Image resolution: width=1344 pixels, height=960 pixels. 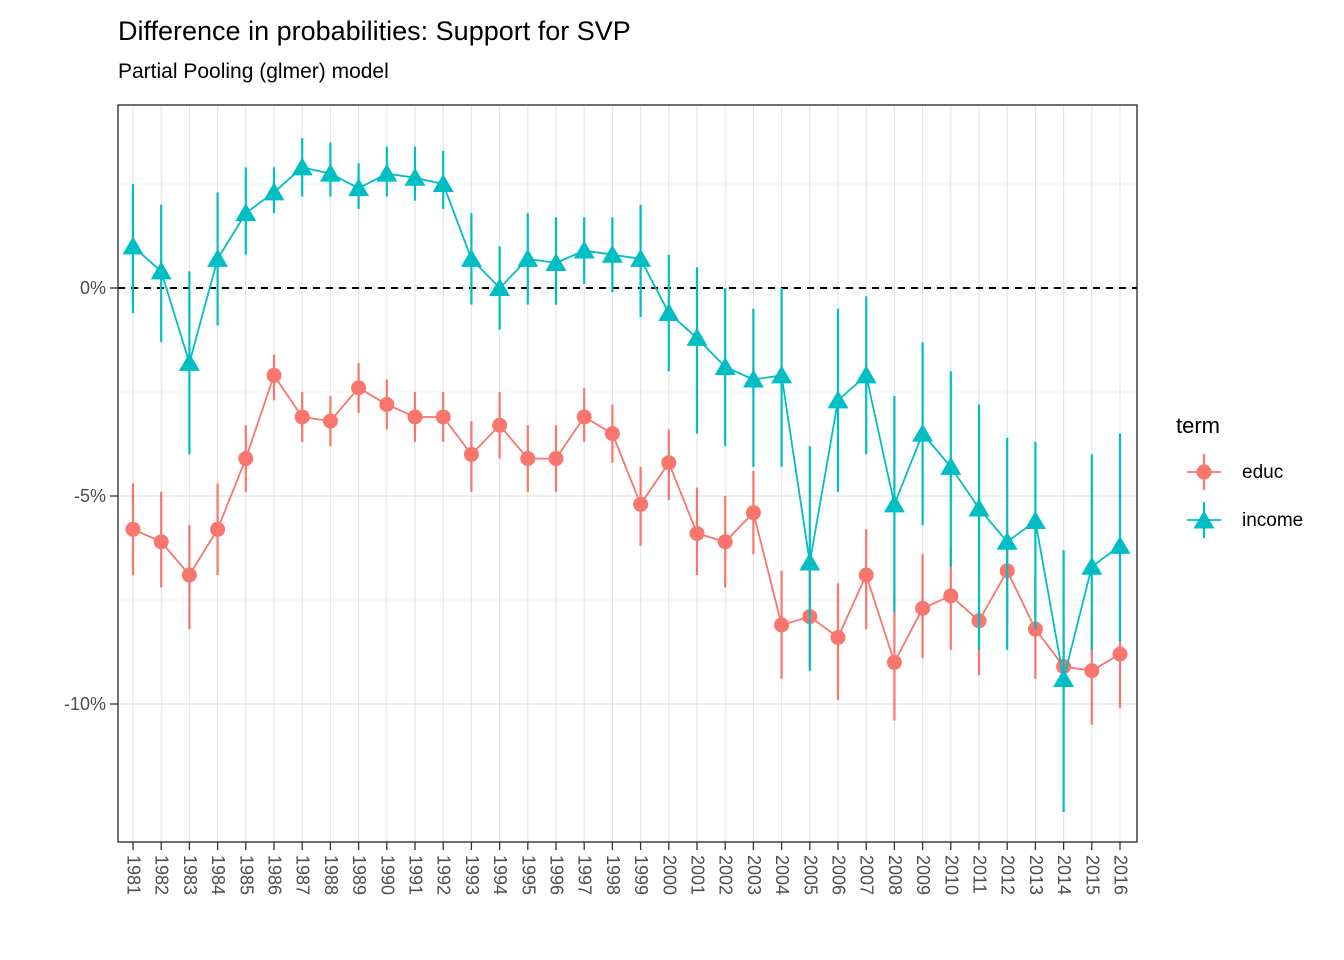 What do you see at coordinates (951, 875) in the screenshot?
I see `x-tick-label: 2010` at bounding box center [951, 875].